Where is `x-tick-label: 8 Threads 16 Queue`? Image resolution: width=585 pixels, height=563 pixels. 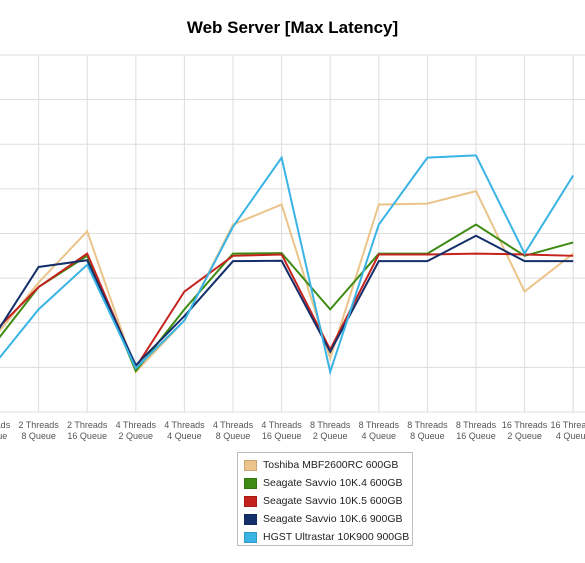
x-tick-label: 8 Threads 16 Queue is located at coordinates (476, 430).